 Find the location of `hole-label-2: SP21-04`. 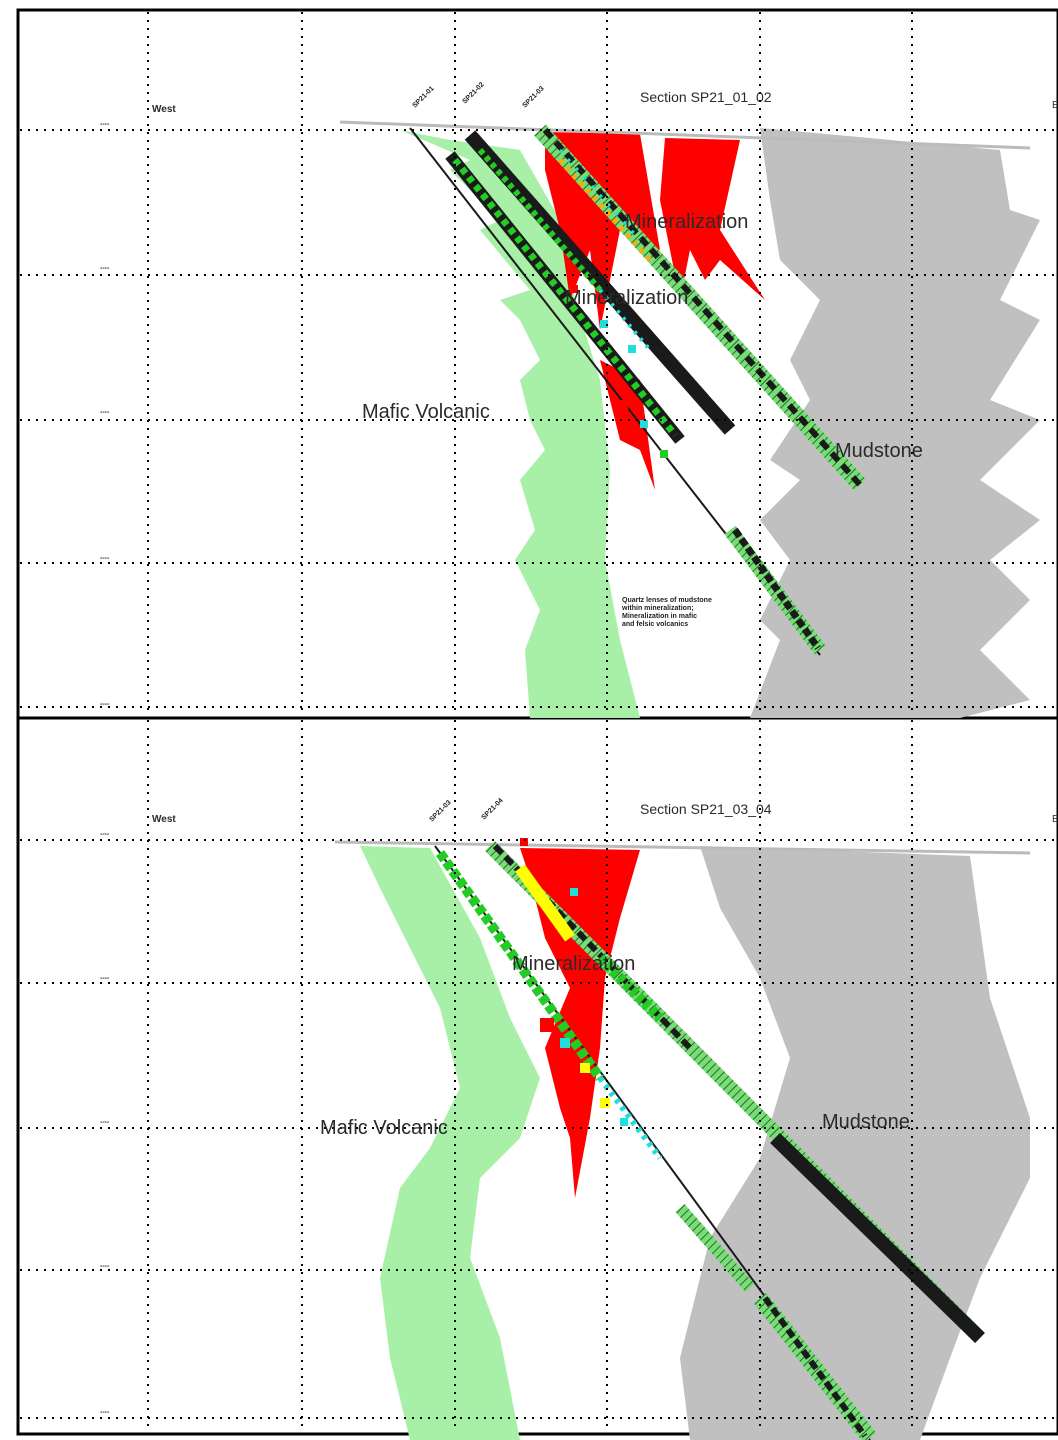

hole-label-2: SP21-04 is located at coordinates (492, 809).